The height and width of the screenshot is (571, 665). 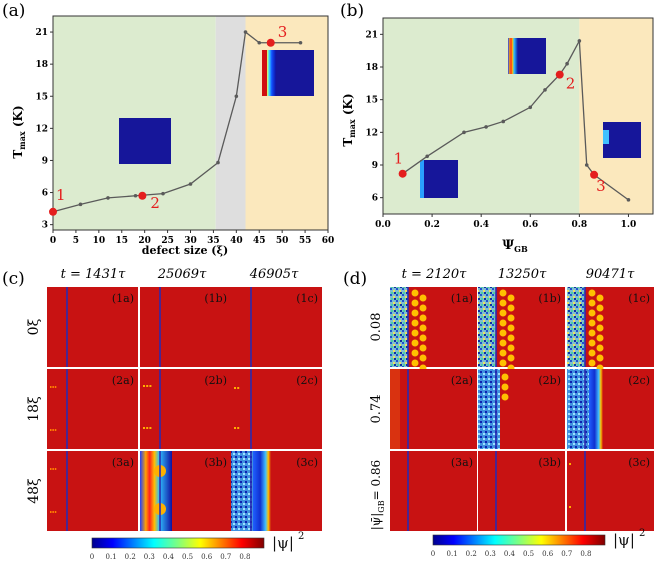 What do you see at coordinates (167, 241) in the screenshot?
I see `x-tick-label: 25` at bounding box center [167, 241].